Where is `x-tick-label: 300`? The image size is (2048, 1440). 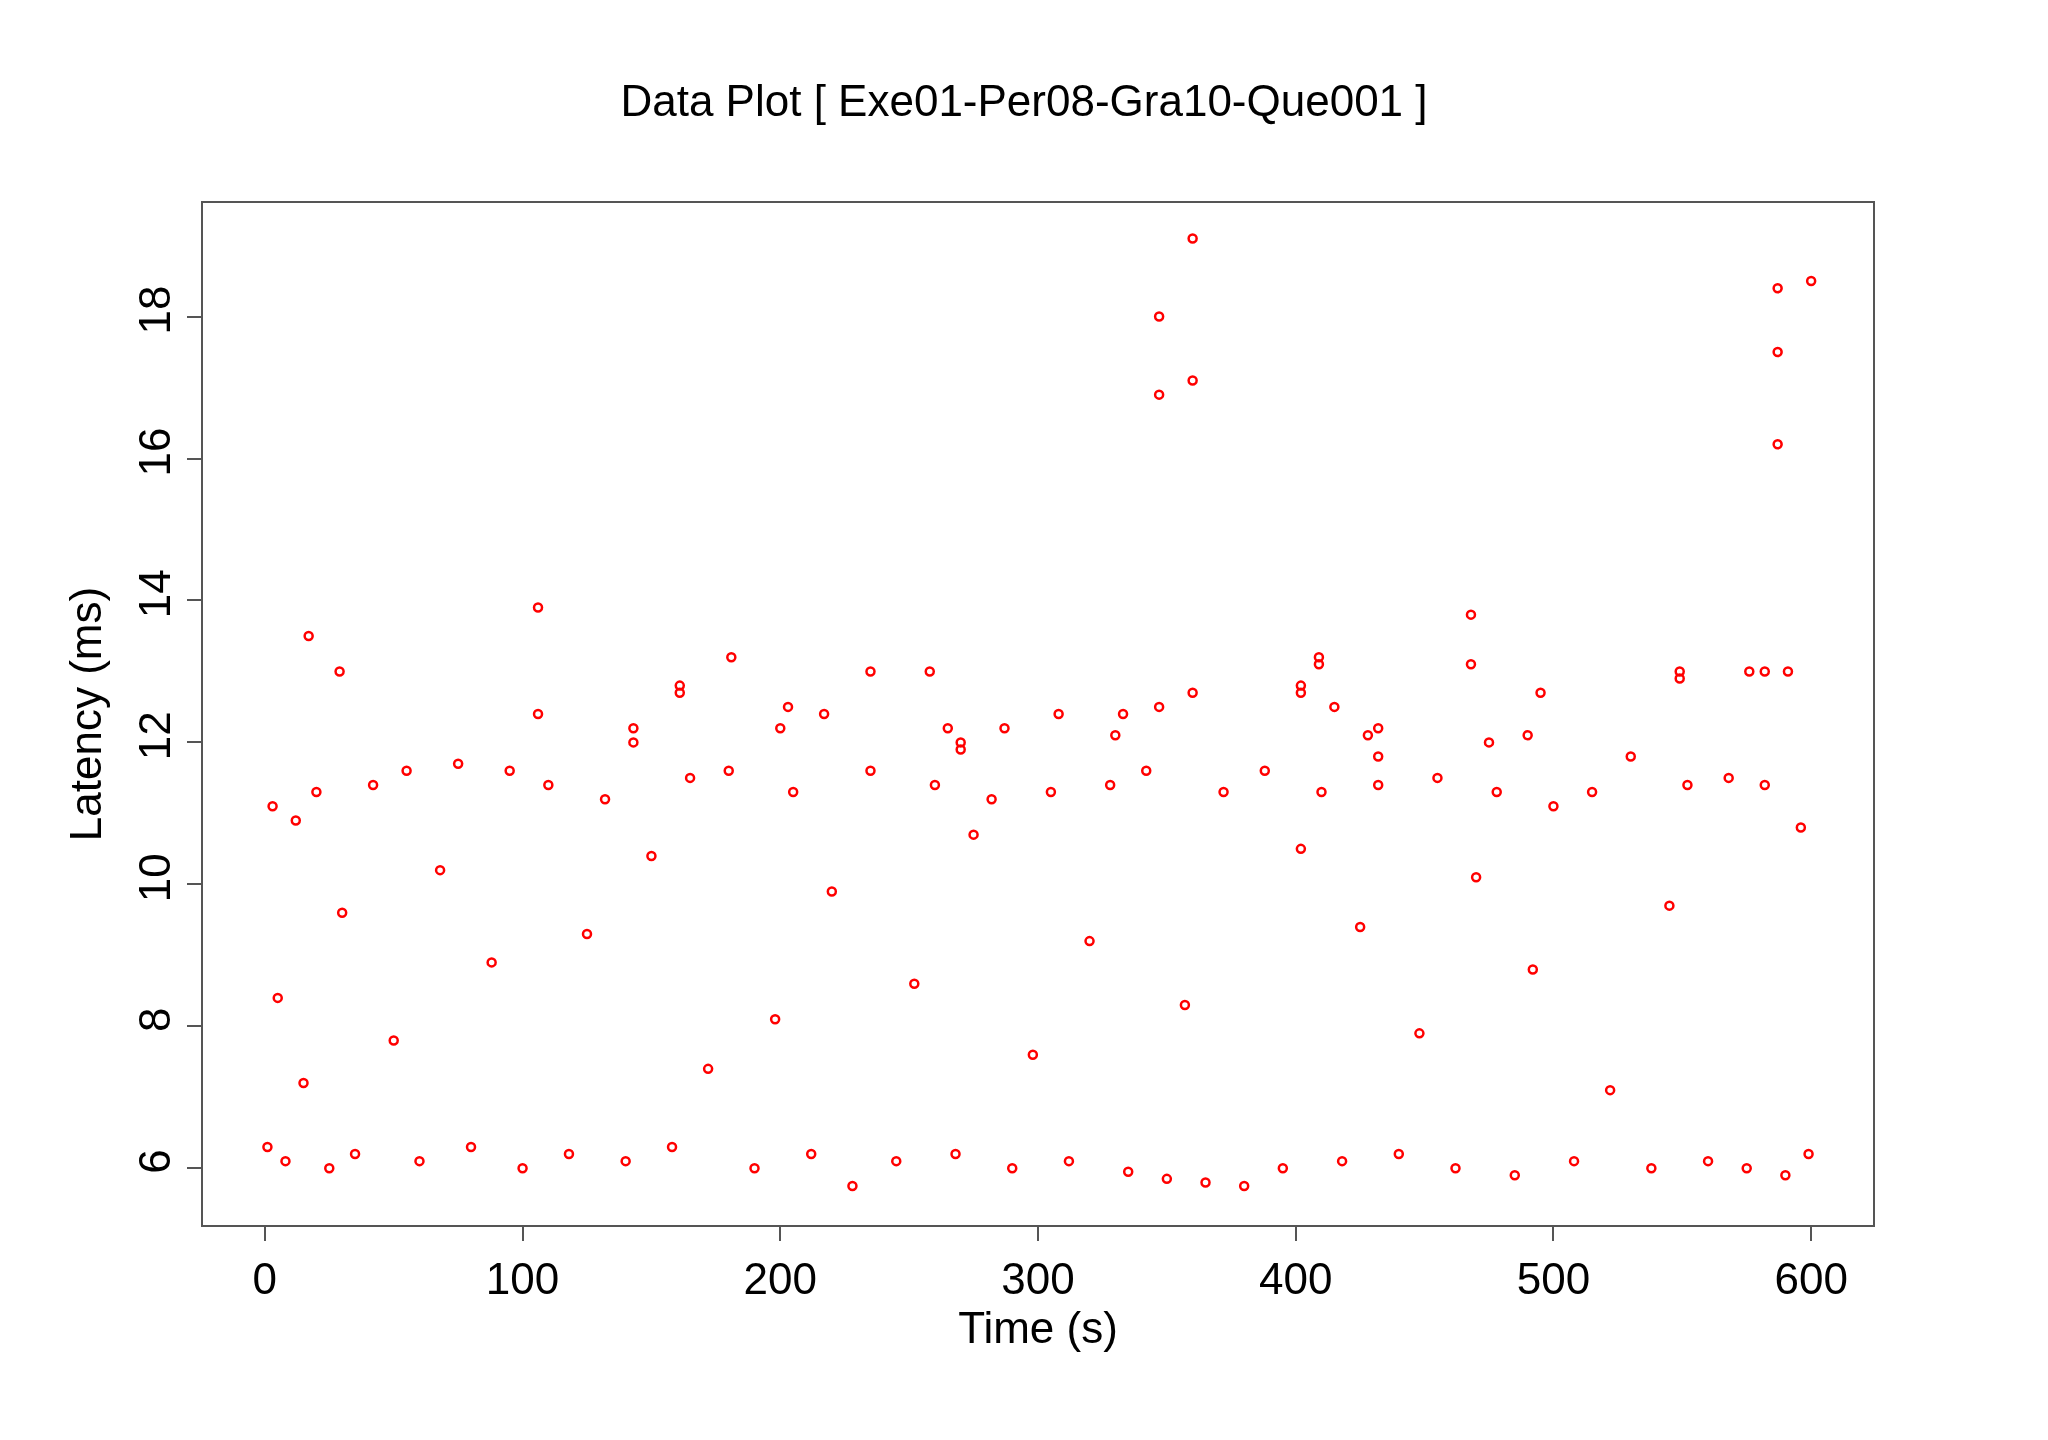 x-tick-label: 300 is located at coordinates (1038, 1278).